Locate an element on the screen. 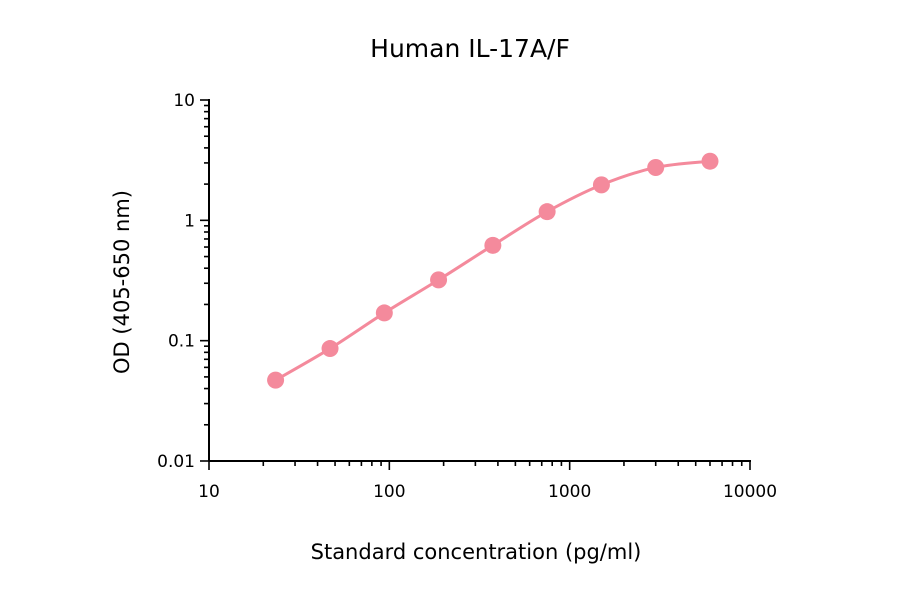 The image size is (900, 594). y-tick-label: 10 is located at coordinates (184, 101).